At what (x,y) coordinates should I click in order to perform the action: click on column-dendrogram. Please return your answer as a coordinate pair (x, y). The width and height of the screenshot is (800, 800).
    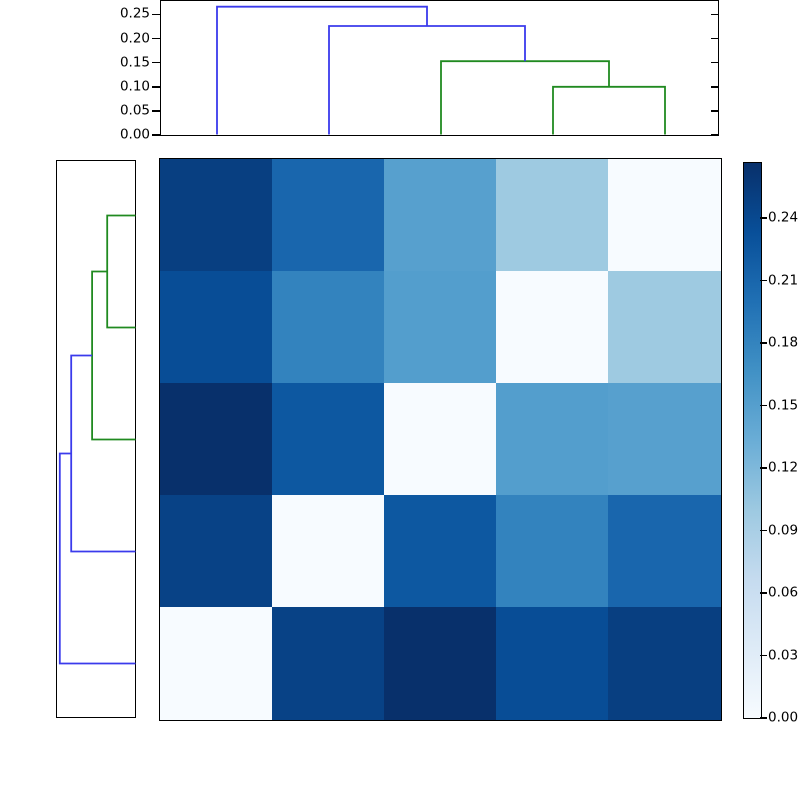
    Looking at the image, I should click on (441, 70).